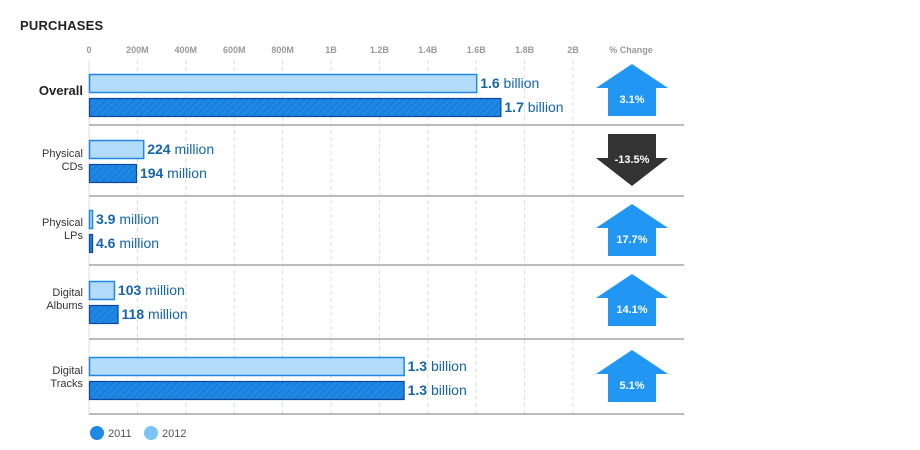  Describe the element at coordinates (173, 173) in the screenshot. I see `value-label-2011: 194 million` at that location.